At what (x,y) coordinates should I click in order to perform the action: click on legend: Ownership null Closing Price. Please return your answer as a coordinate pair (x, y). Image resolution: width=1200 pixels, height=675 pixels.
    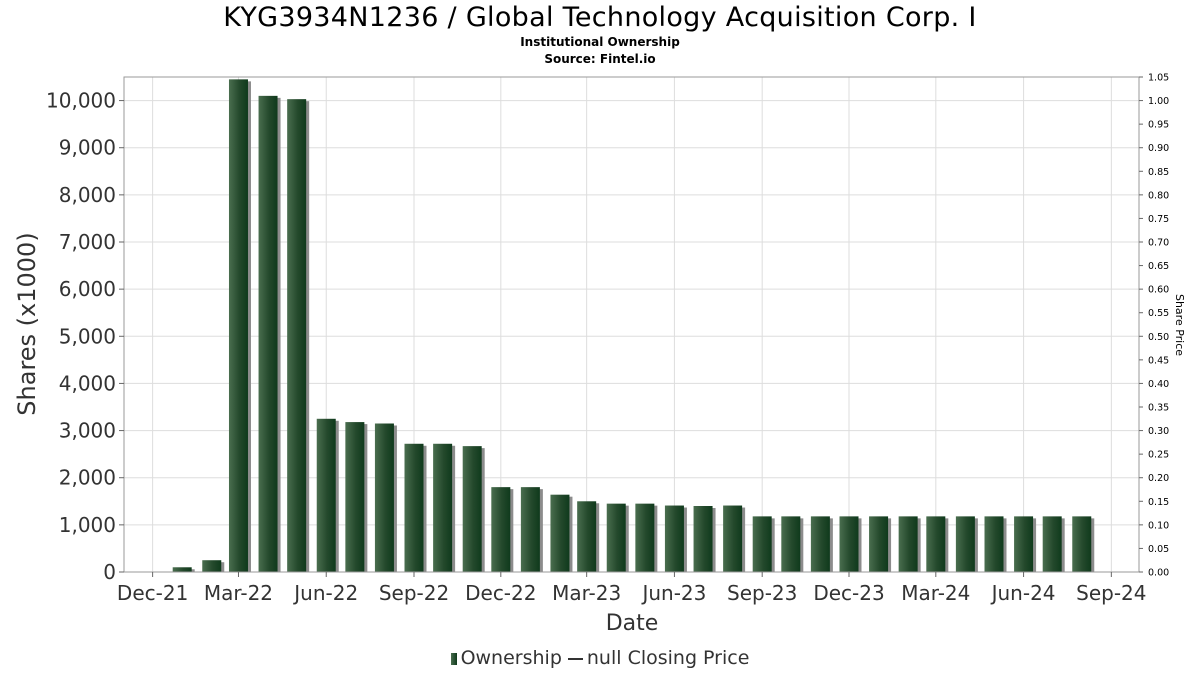
    Looking at the image, I should click on (600, 658).